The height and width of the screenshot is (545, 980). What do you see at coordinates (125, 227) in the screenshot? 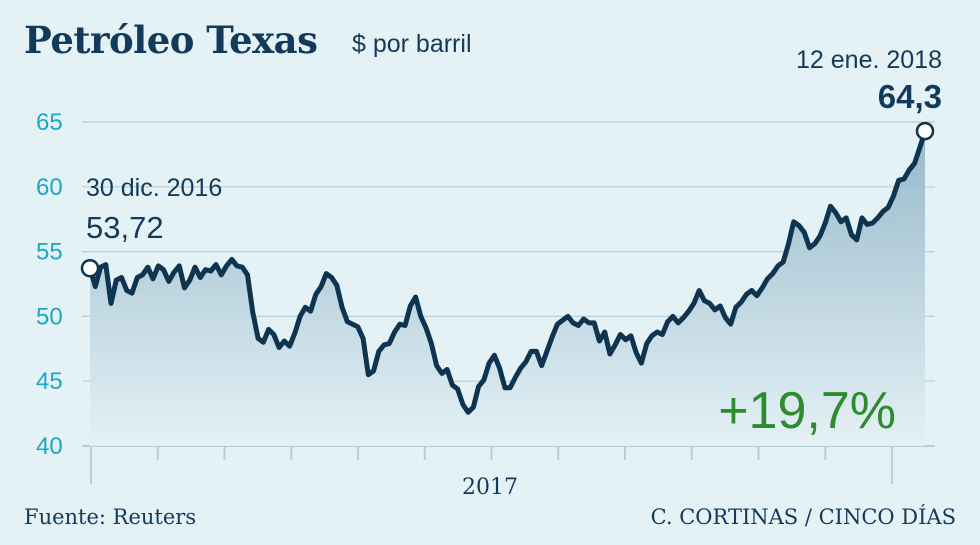
I see `start-value-label: 53,72` at bounding box center [125, 227].